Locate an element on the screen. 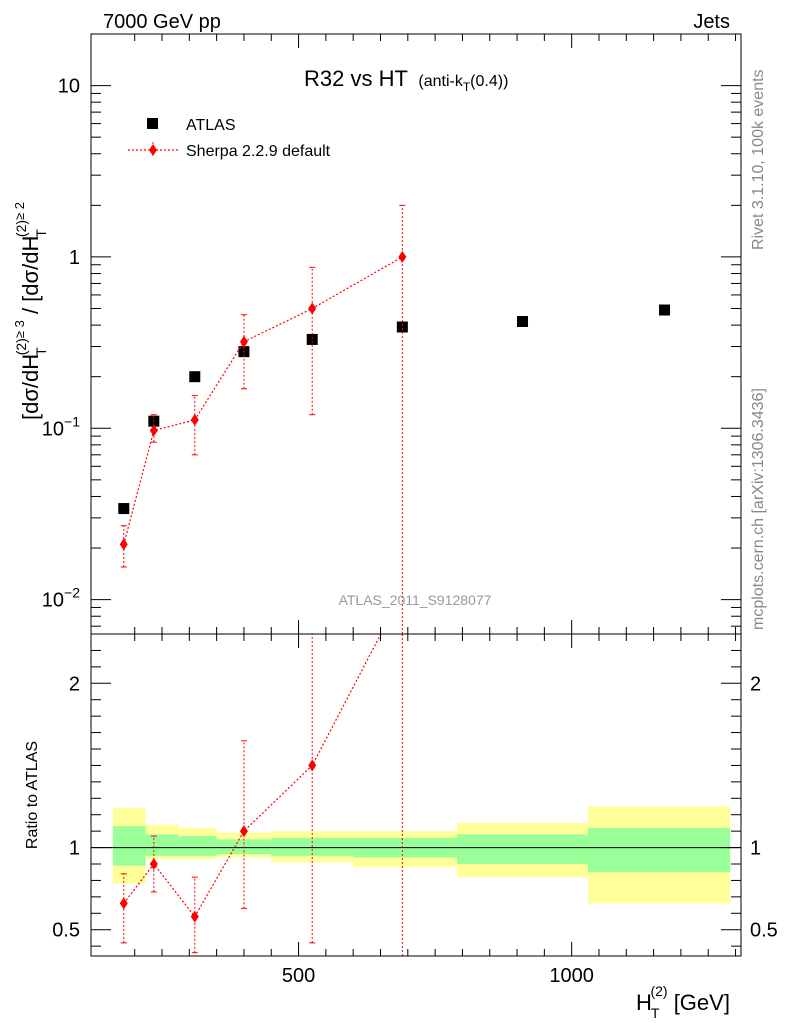  y-tick-label: 10 is located at coordinates (69, 87).